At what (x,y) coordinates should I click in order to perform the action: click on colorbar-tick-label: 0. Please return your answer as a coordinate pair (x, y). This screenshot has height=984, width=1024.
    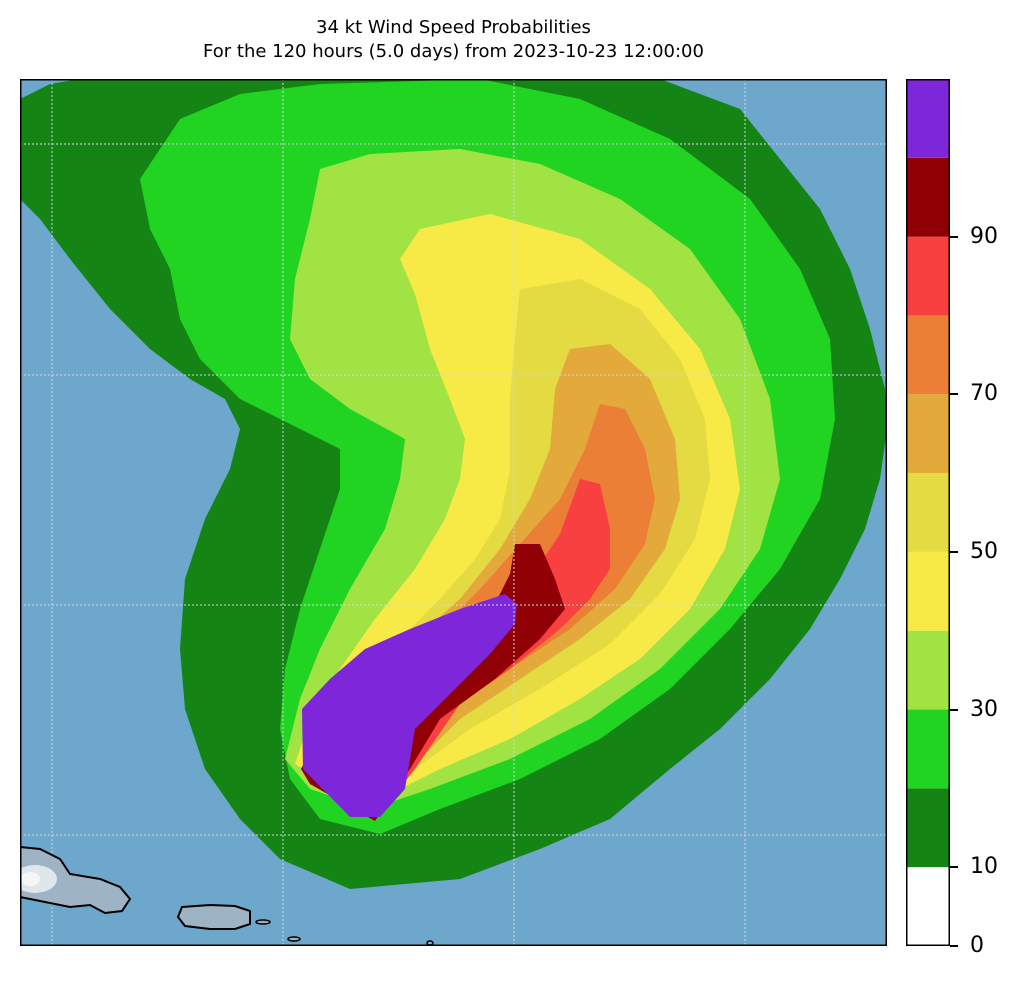
    Looking at the image, I should click on (977, 945).